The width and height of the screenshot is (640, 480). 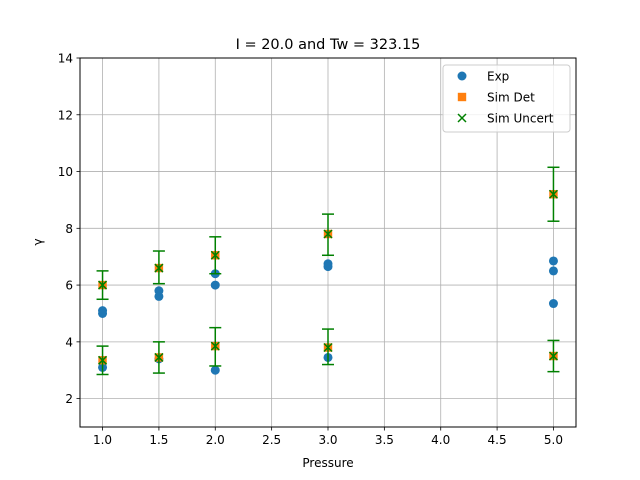 What do you see at coordinates (158, 440) in the screenshot?
I see `x-tick-label: 1.5` at bounding box center [158, 440].